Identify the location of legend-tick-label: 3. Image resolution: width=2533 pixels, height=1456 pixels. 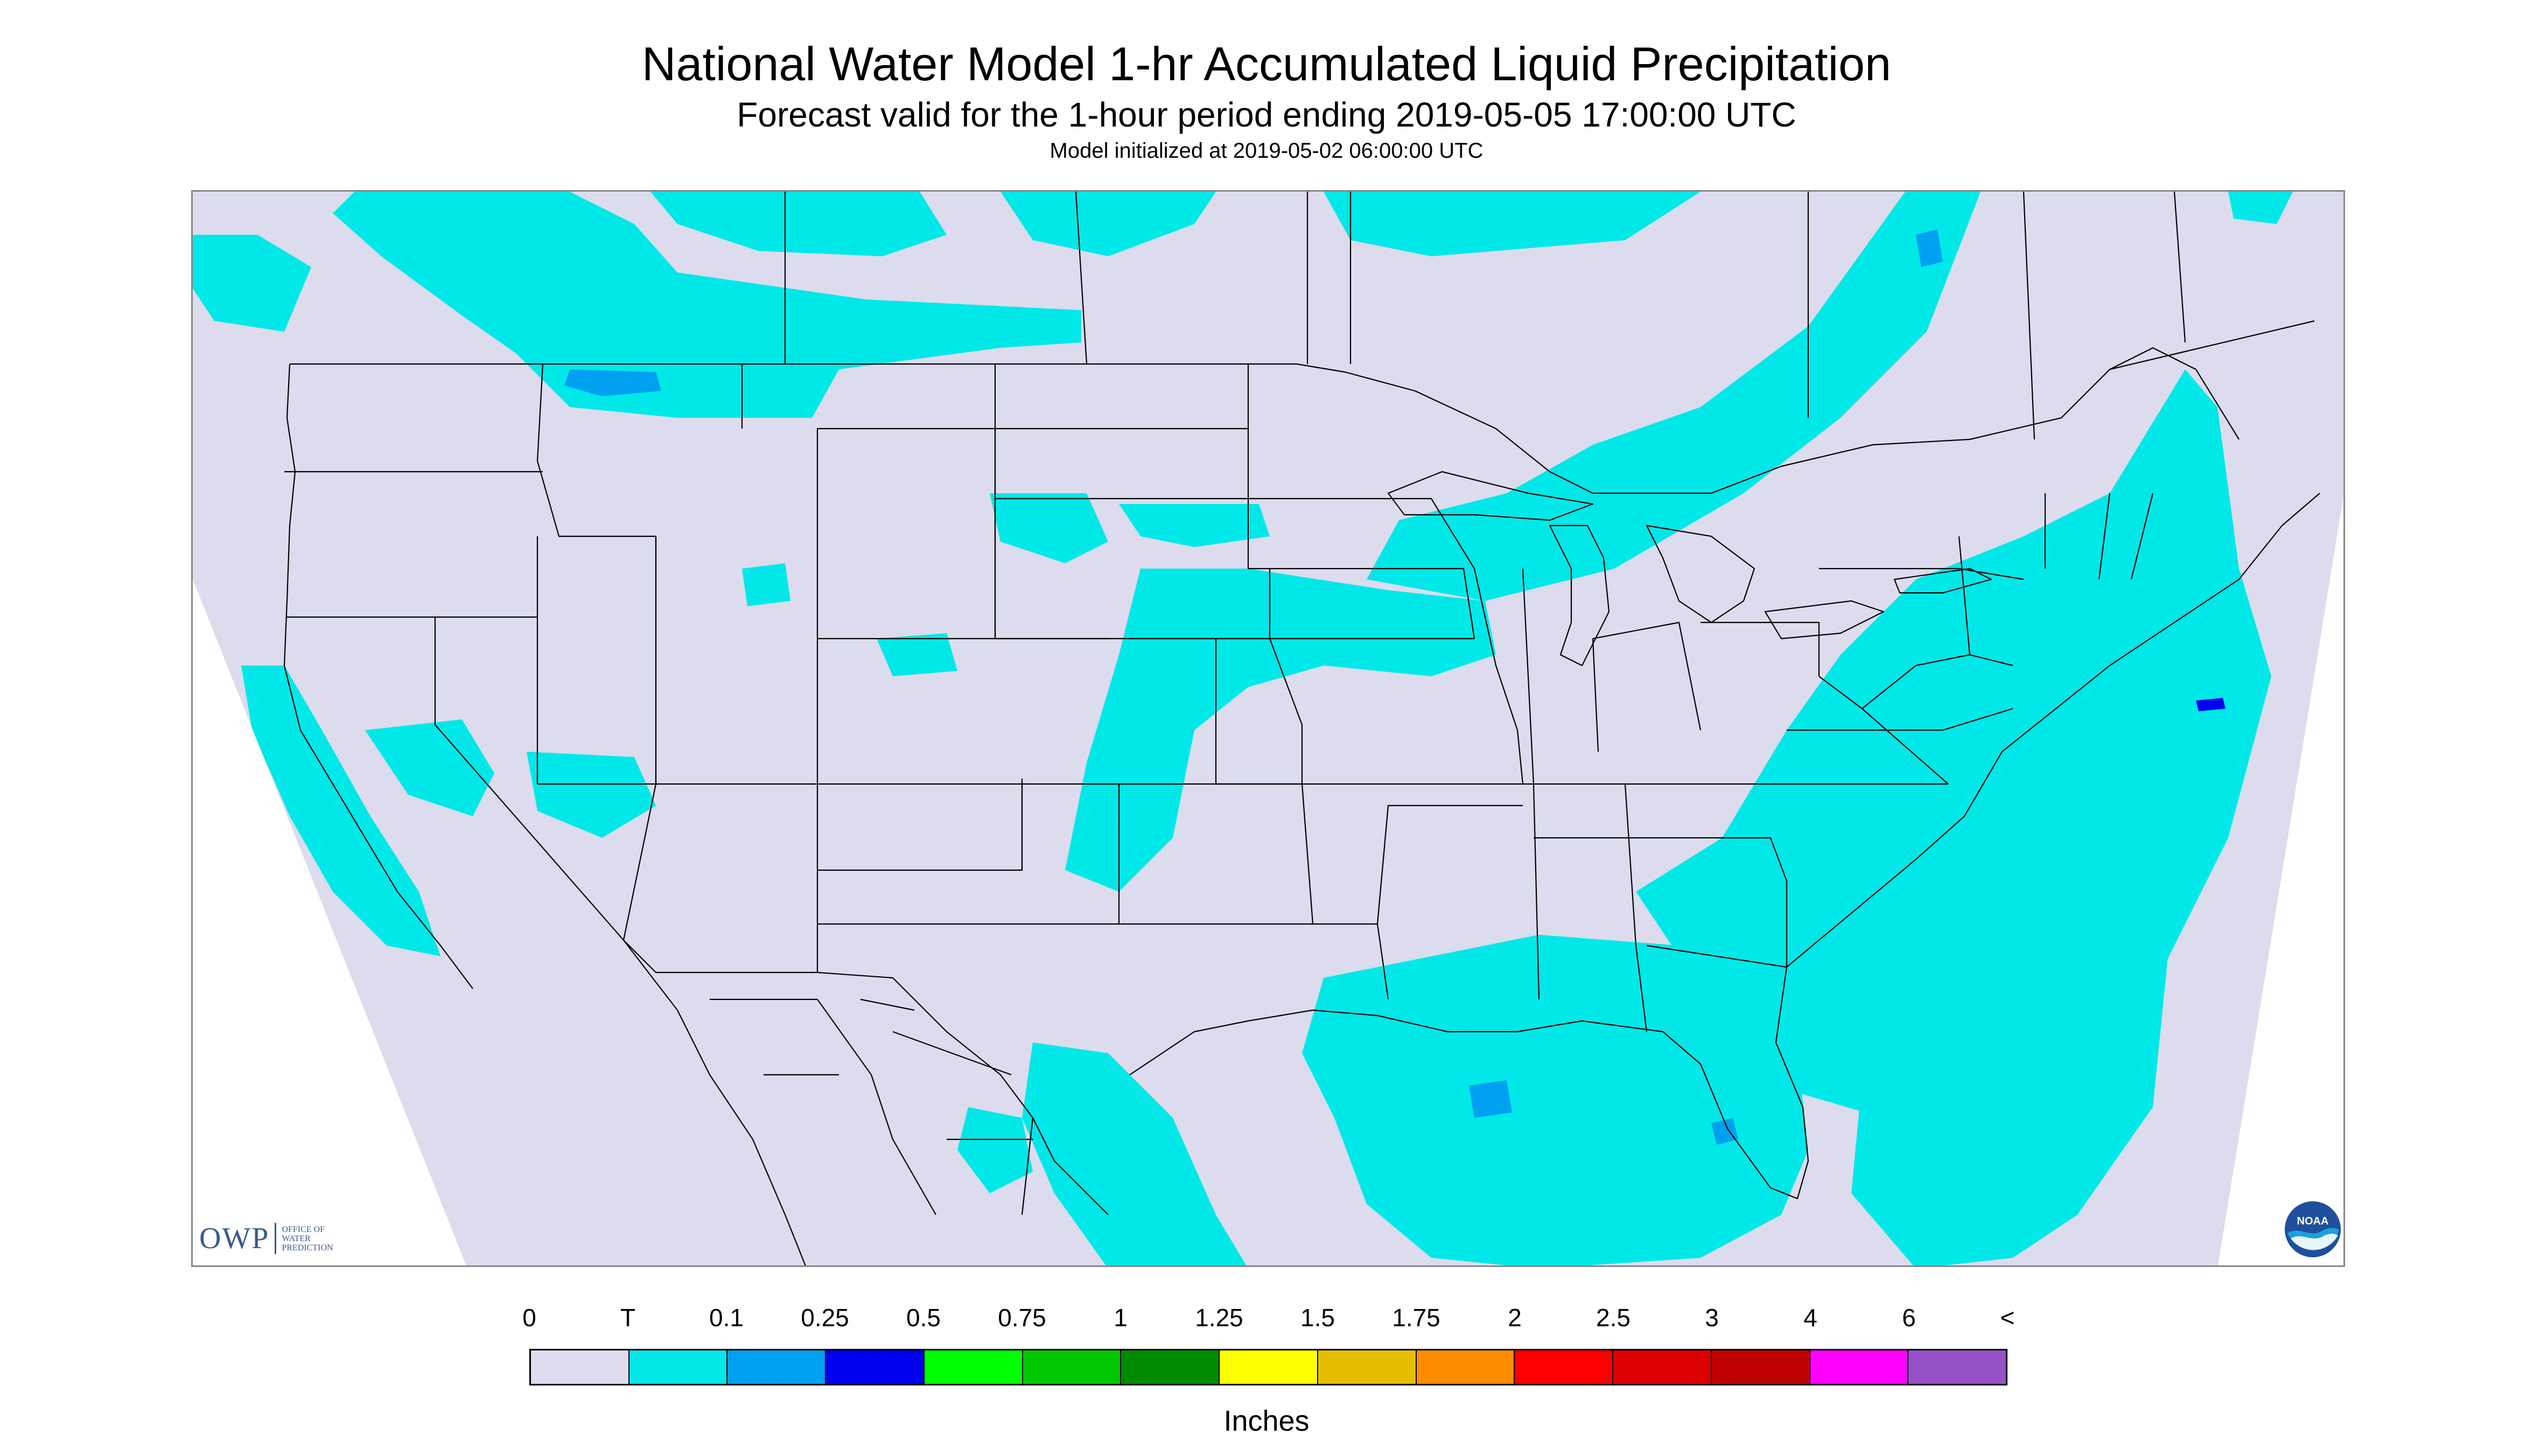
(1712, 1318).